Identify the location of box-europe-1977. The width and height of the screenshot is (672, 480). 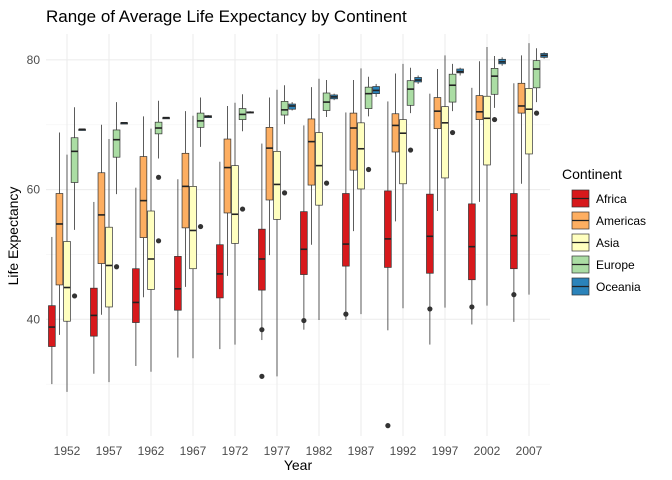
(284, 140).